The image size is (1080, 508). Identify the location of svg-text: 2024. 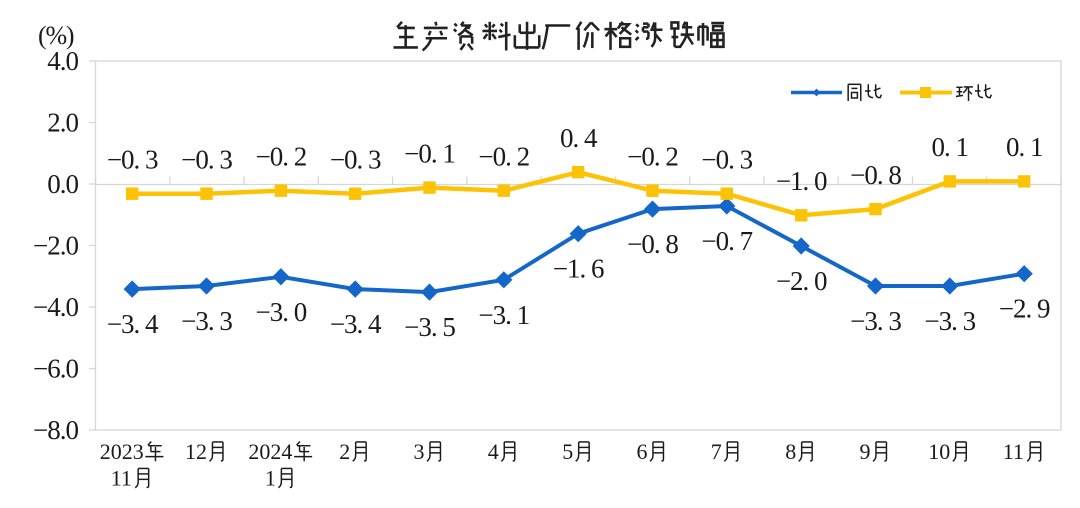
(270, 451).